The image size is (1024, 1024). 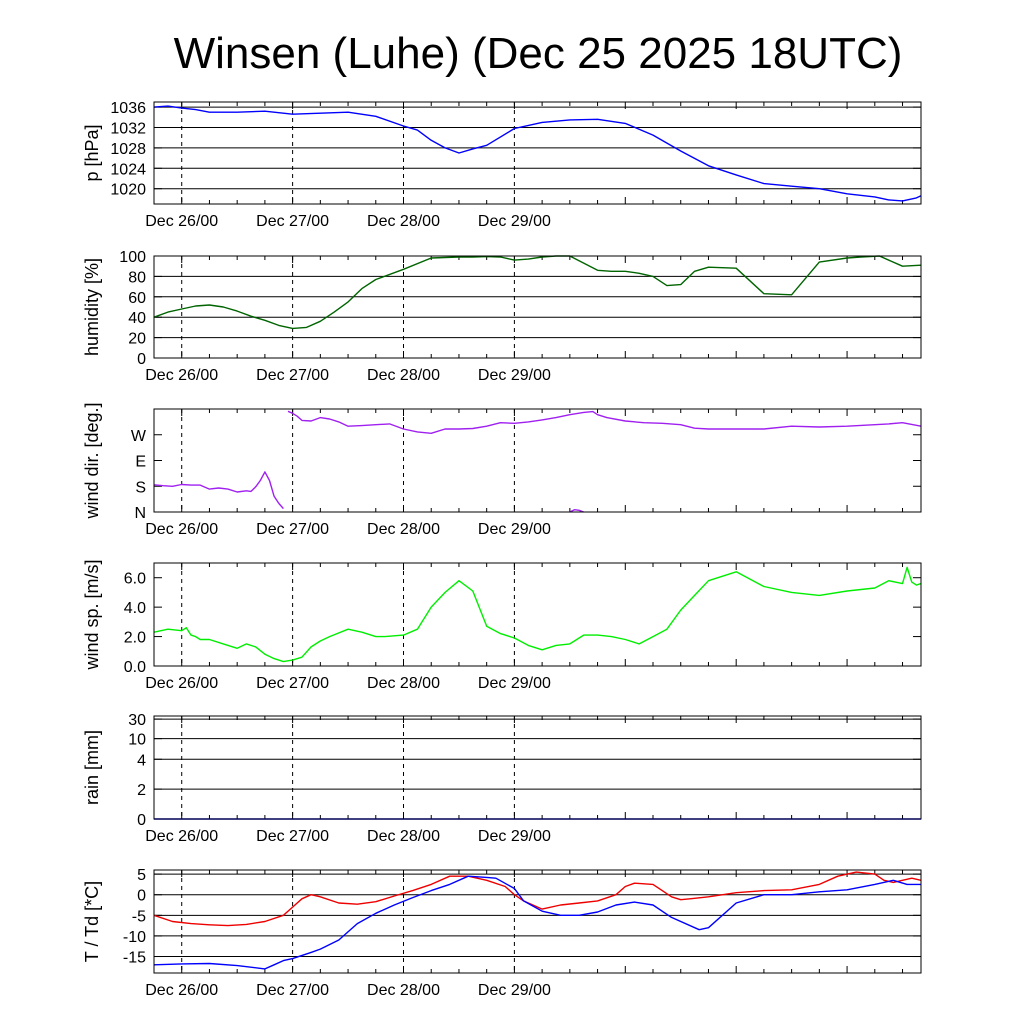 What do you see at coordinates (92, 614) in the screenshot?
I see `y-axis-label: wind sp. [m/s]` at bounding box center [92, 614].